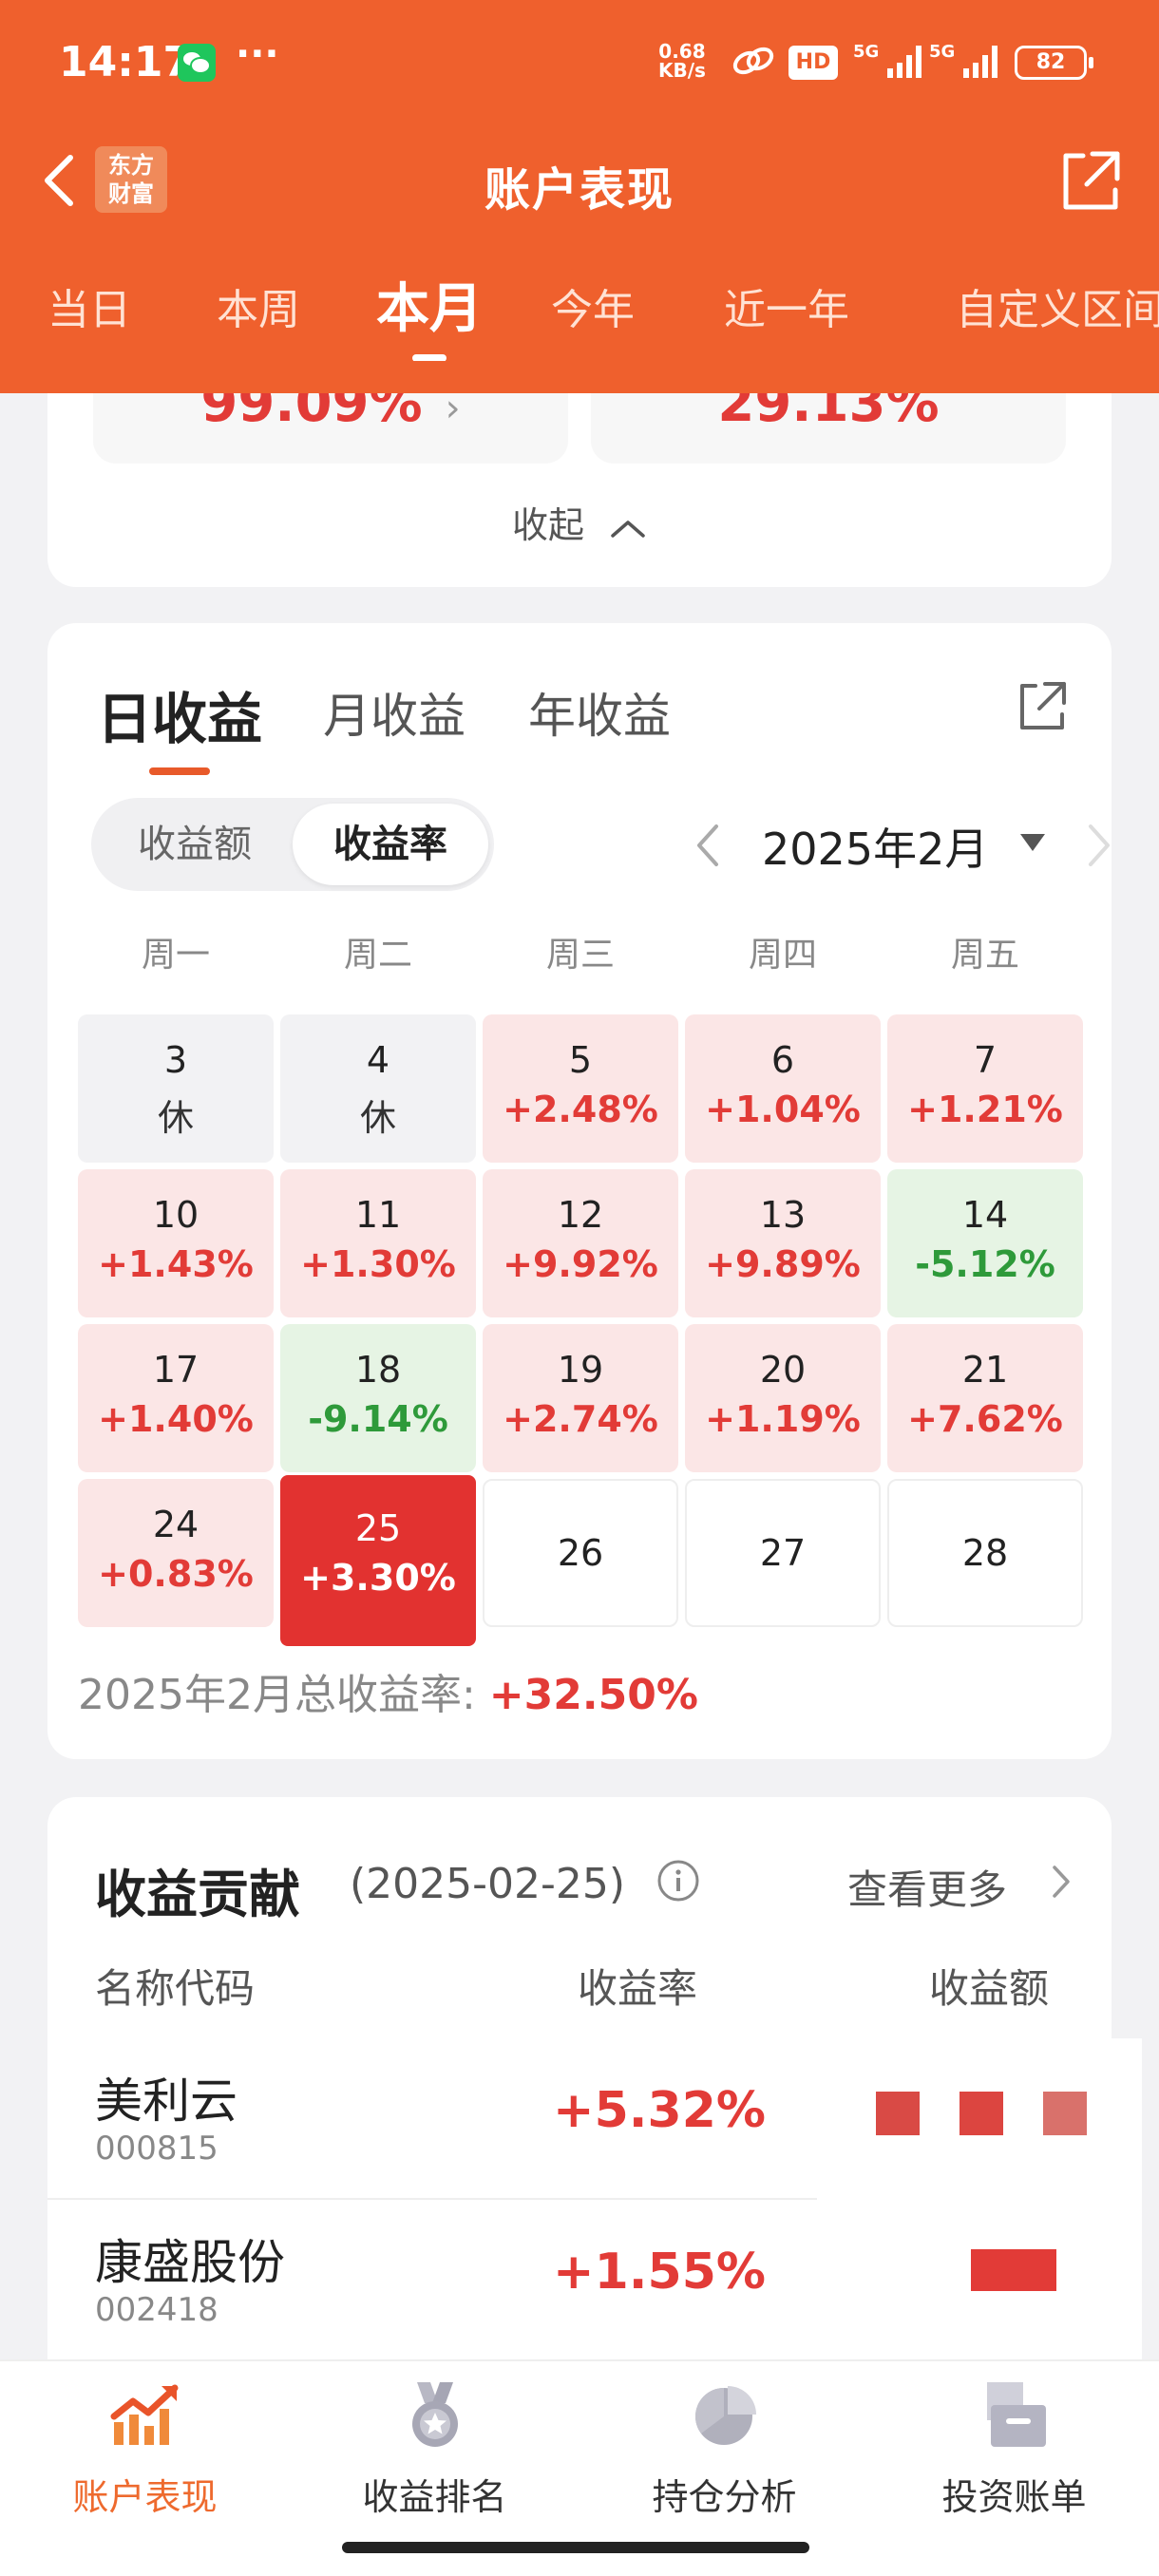  Describe the element at coordinates (783, 1215) in the screenshot. I see `calendar-day-number: 13` at that location.